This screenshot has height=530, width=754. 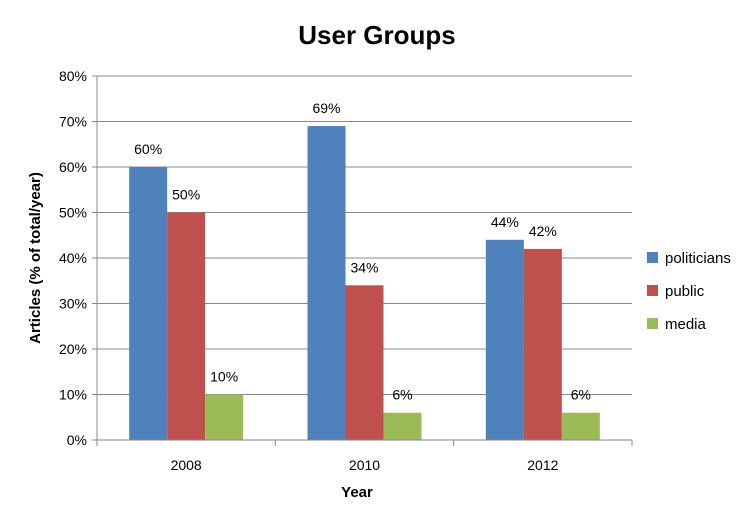 What do you see at coordinates (364, 456) in the screenshot?
I see `x-axis-ticks: 2008 2010 2012` at bounding box center [364, 456].